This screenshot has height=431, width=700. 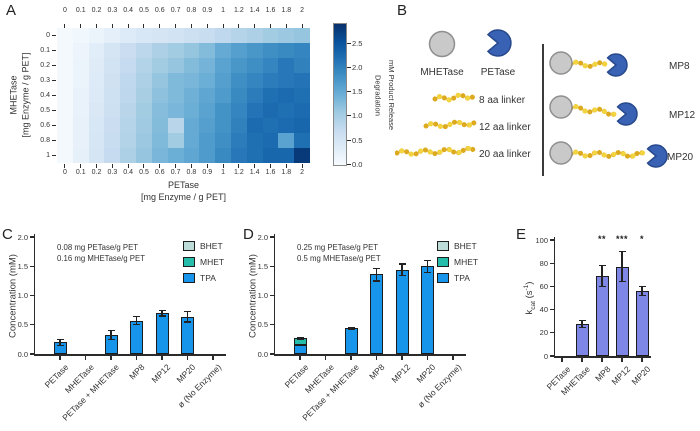 What do you see at coordinates (617, 65) in the screenshot?
I see `petase-pacman-icon` at bounding box center [617, 65].